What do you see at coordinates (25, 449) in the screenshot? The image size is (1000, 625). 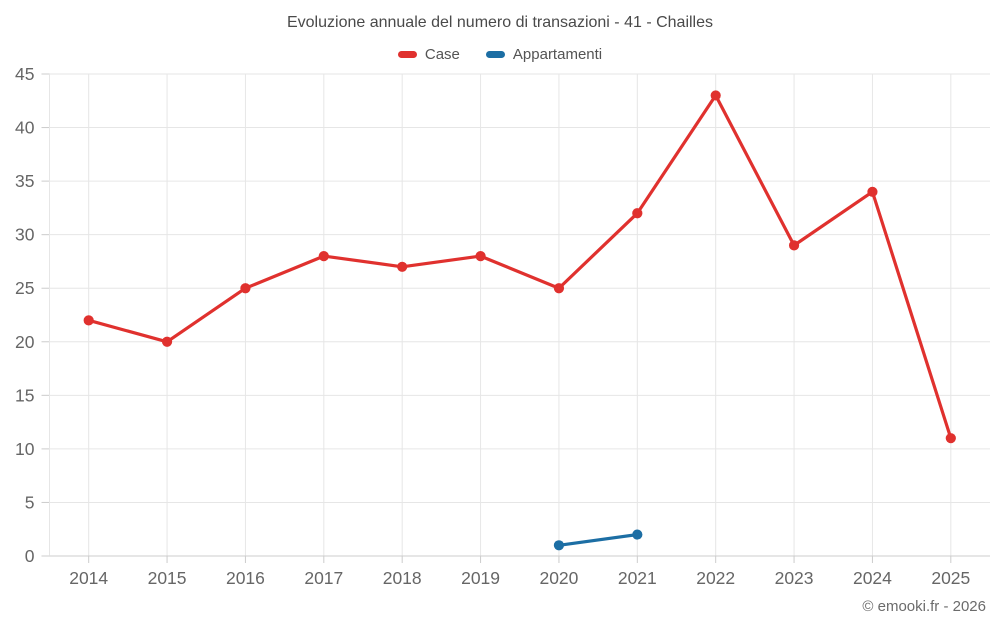 I see `y-axis-label: 10` at bounding box center [25, 449].